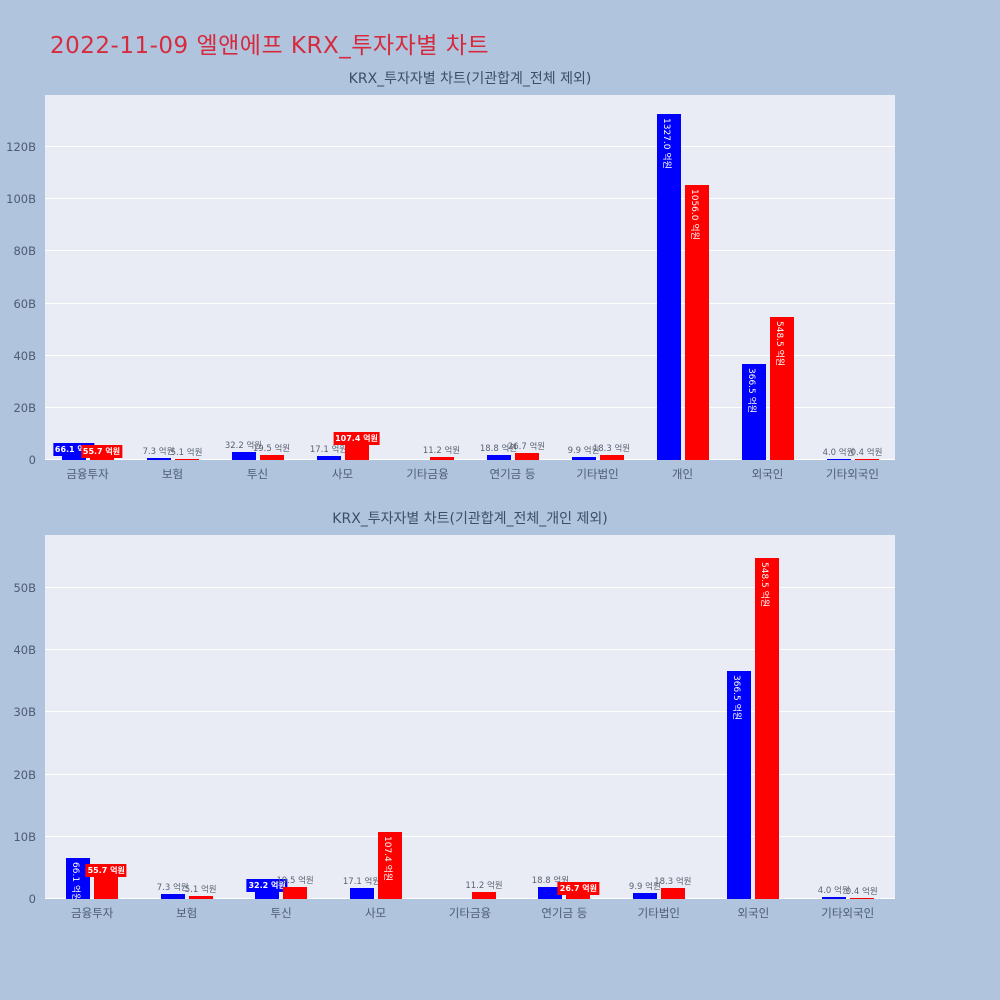 The height and width of the screenshot is (1000, 1000). I want to click on bar-red: 548.5 억원, so click(767, 728).